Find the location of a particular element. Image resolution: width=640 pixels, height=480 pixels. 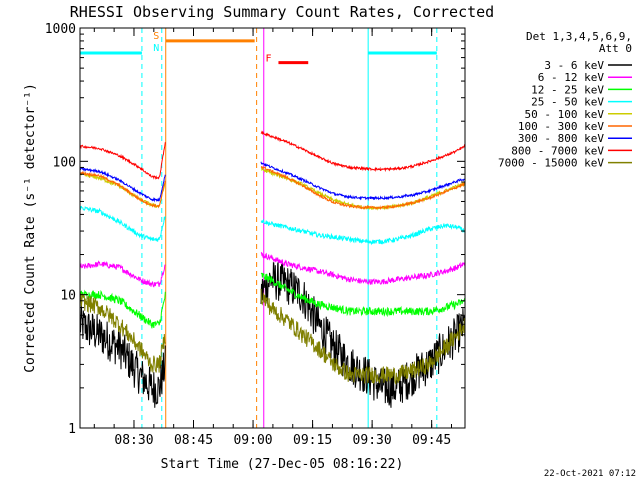

series-line-12-25keV-kev is located at coordinates (272, 300).